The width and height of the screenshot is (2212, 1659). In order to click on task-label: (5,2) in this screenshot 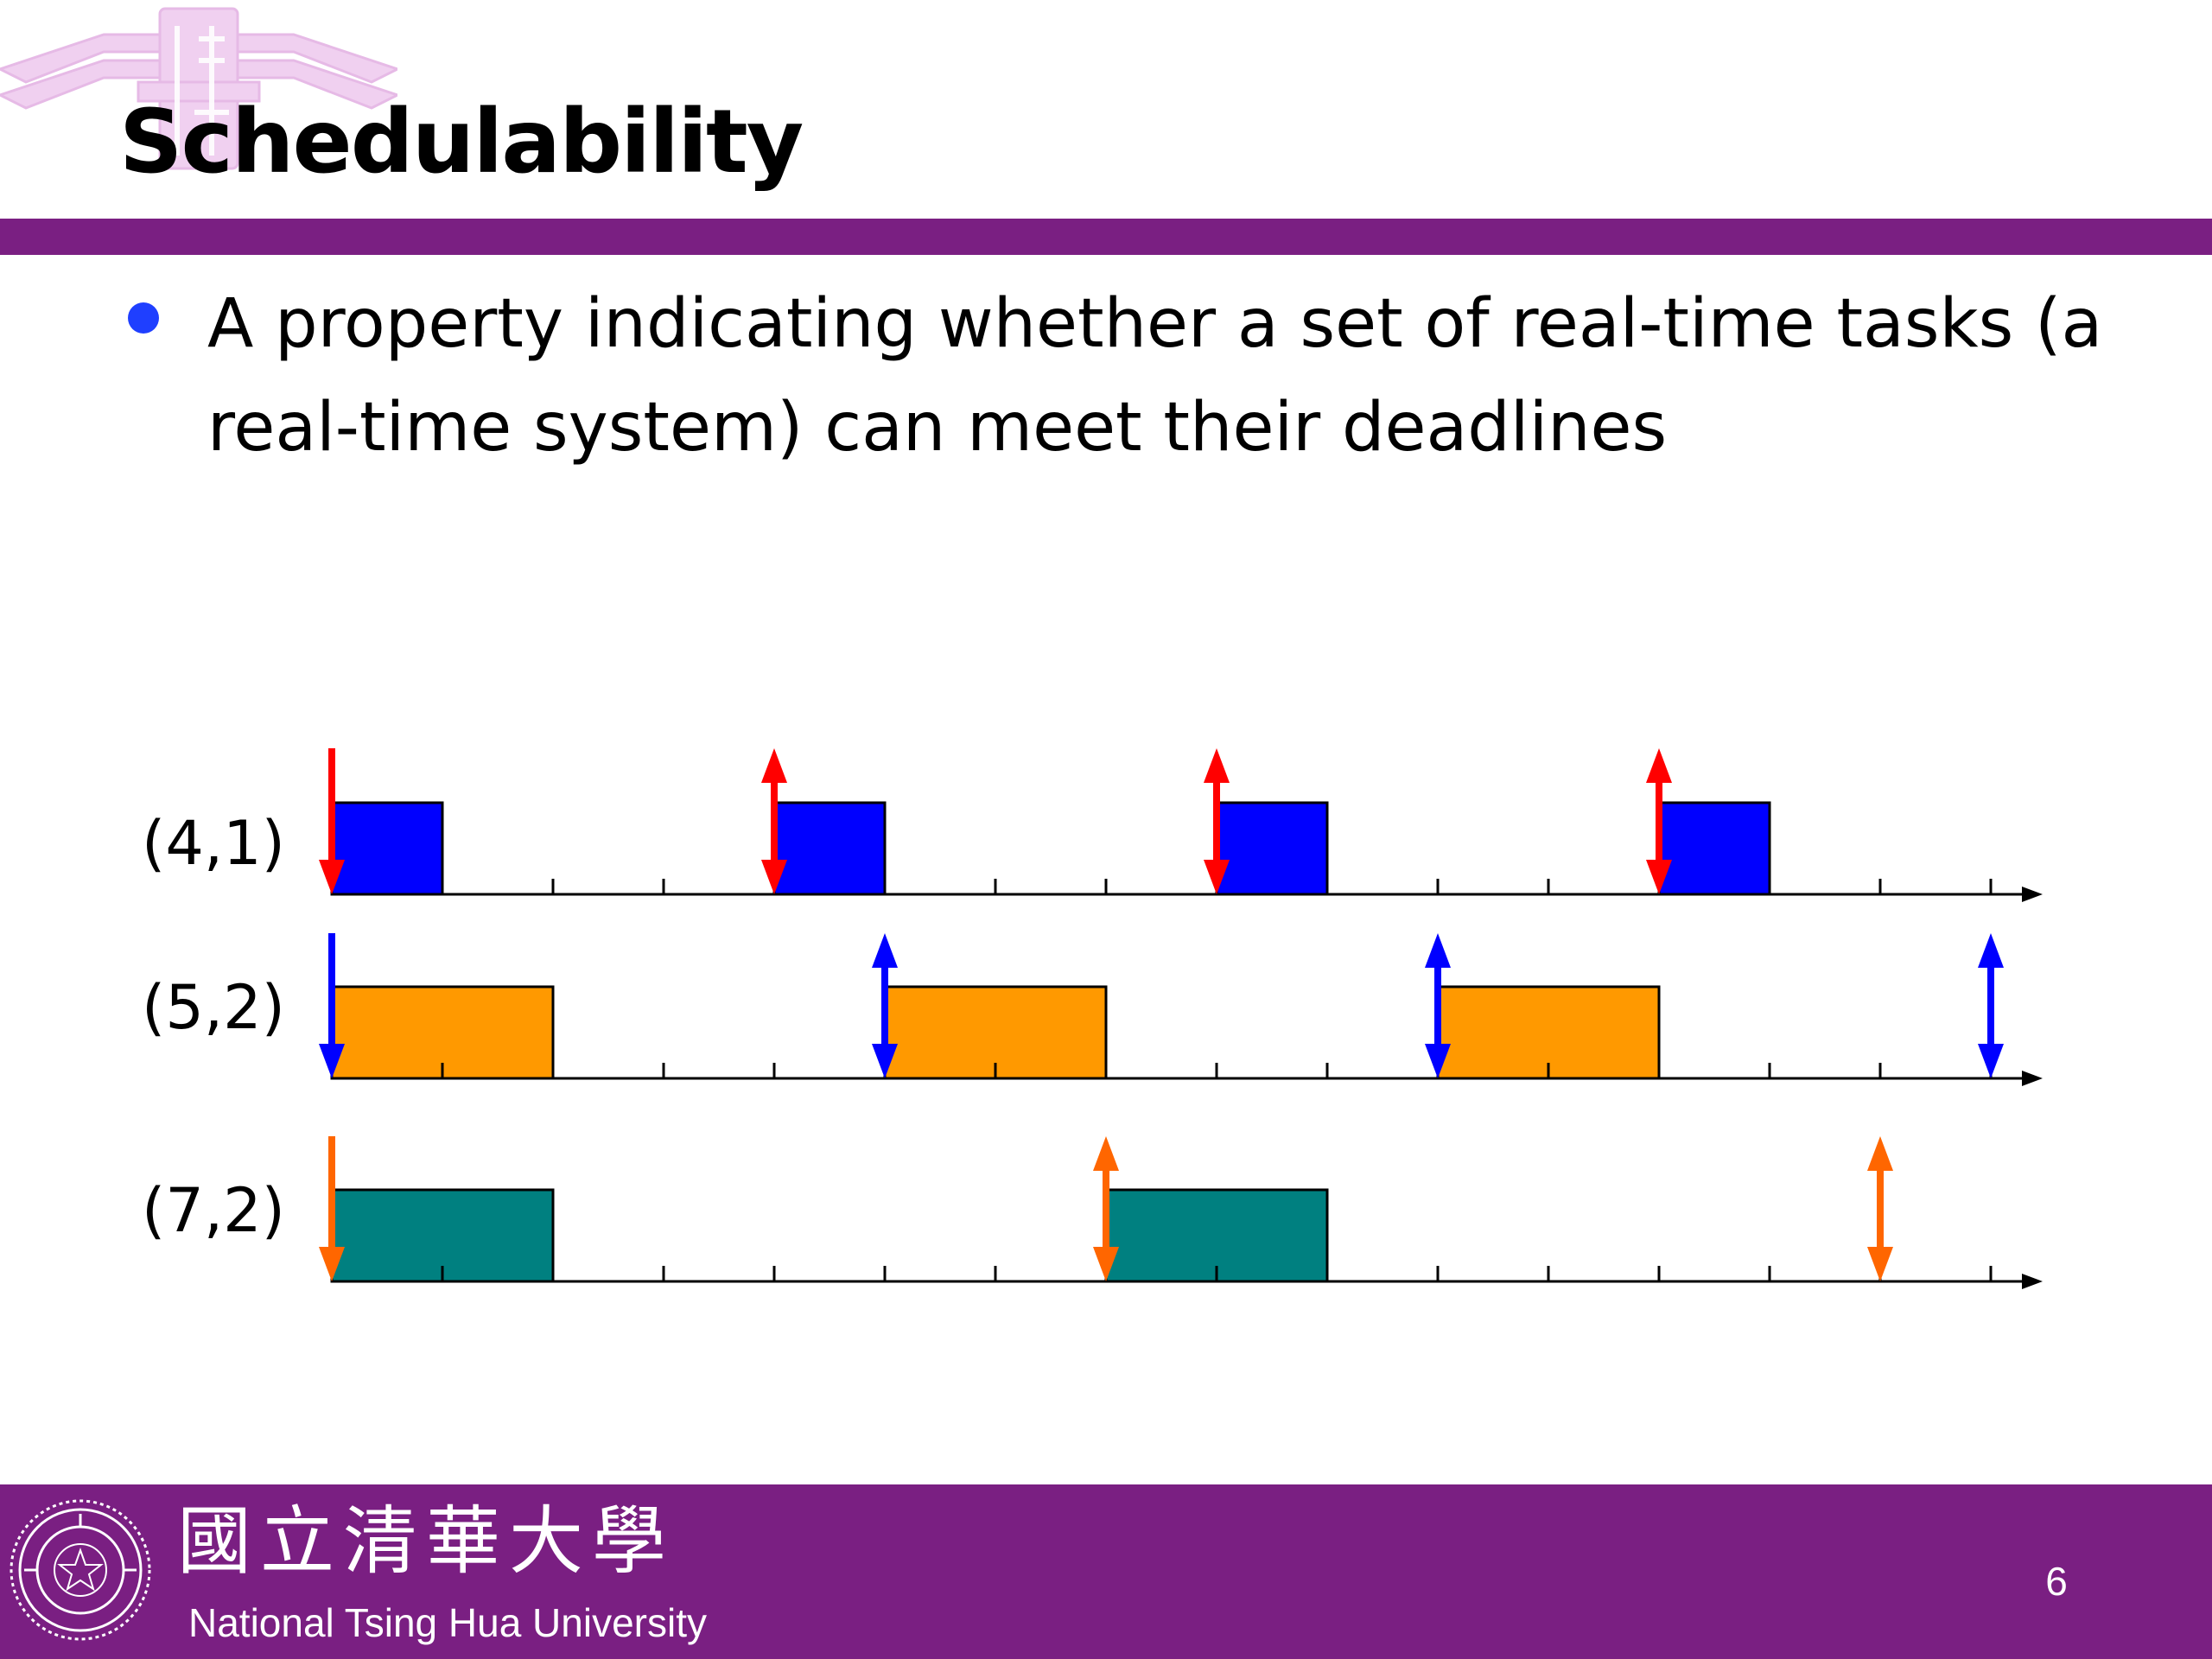, I will do `click(213, 1007)`.